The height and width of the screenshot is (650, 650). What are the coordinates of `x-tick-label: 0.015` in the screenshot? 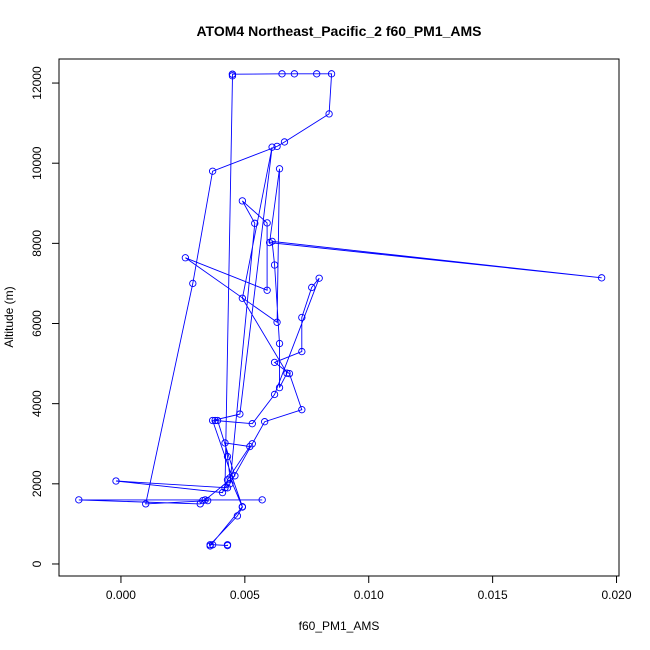 It's located at (493, 595).